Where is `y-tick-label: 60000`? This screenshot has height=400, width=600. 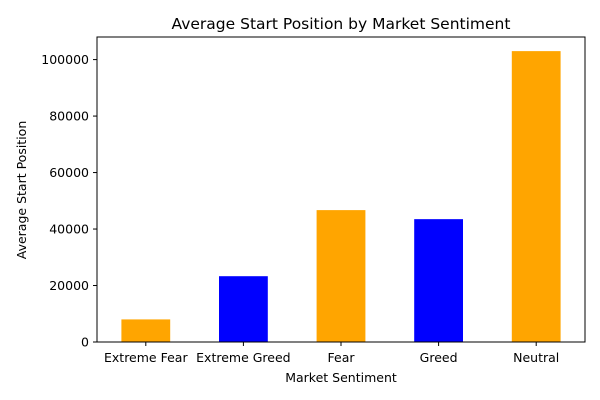
y-tick-label: 60000 is located at coordinates (69, 172).